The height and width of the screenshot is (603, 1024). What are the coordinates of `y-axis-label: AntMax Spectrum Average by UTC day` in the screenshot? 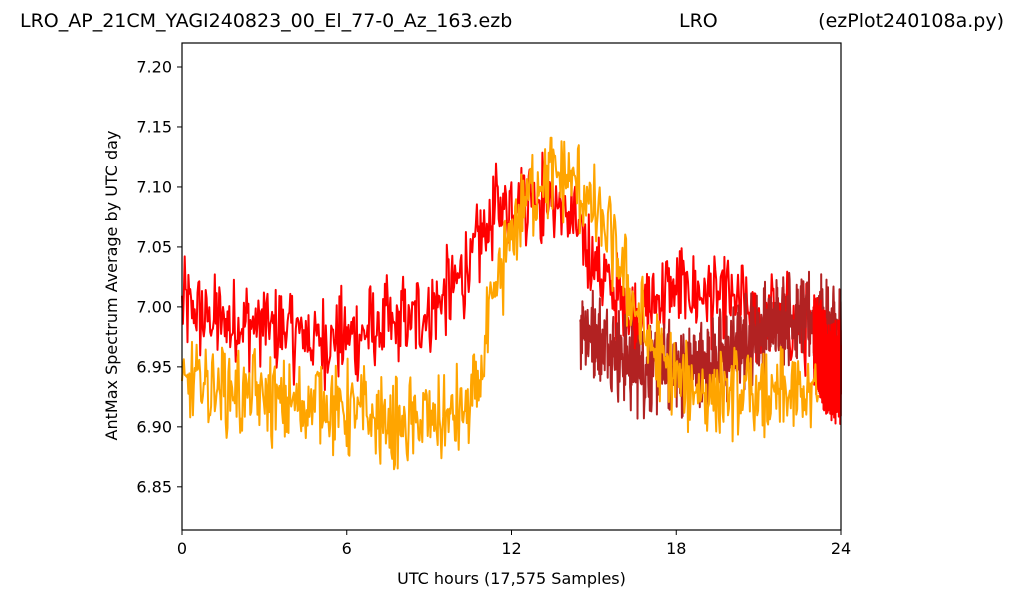 It's located at (111, 286).